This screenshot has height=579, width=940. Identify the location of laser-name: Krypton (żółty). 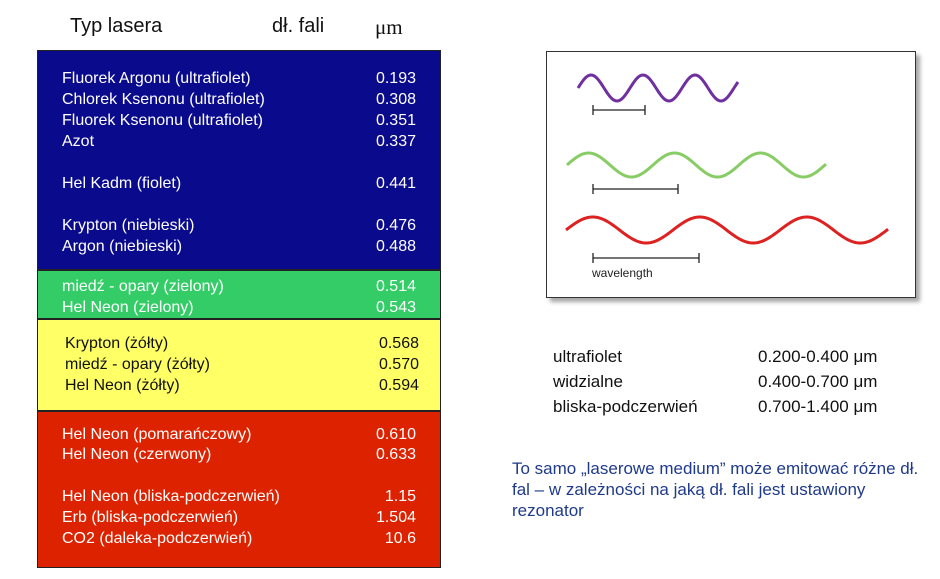
(117, 343).